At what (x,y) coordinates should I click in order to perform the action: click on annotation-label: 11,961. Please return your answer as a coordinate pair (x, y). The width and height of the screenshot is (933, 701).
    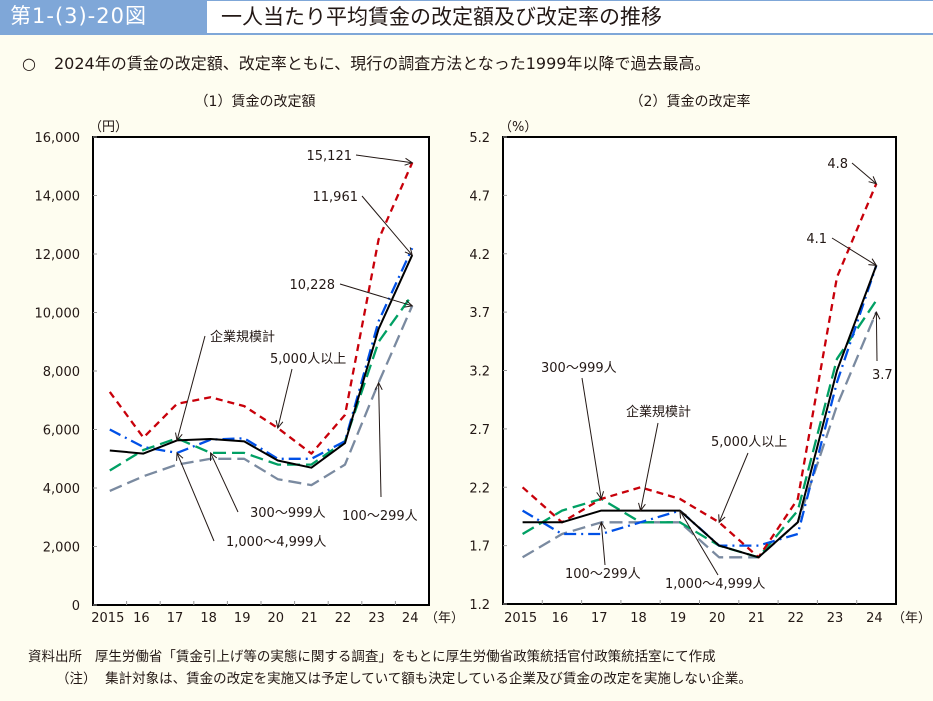
    Looking at the image, I should click on (336, 197).